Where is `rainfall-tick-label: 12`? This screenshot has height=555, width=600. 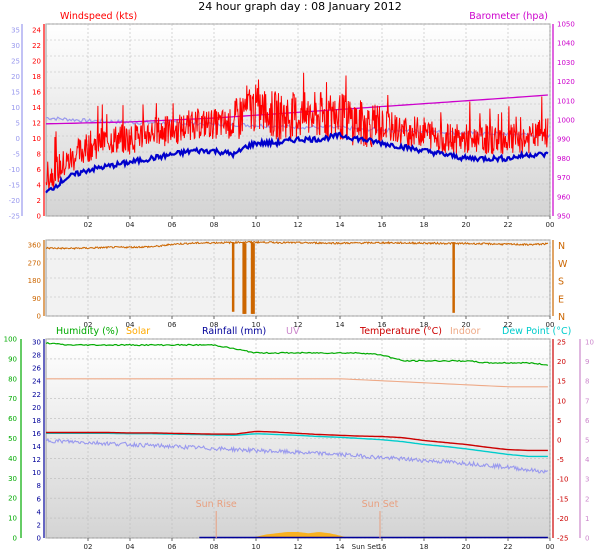
rainfall-tick-label: 12 is located at coordinates (36, 460).